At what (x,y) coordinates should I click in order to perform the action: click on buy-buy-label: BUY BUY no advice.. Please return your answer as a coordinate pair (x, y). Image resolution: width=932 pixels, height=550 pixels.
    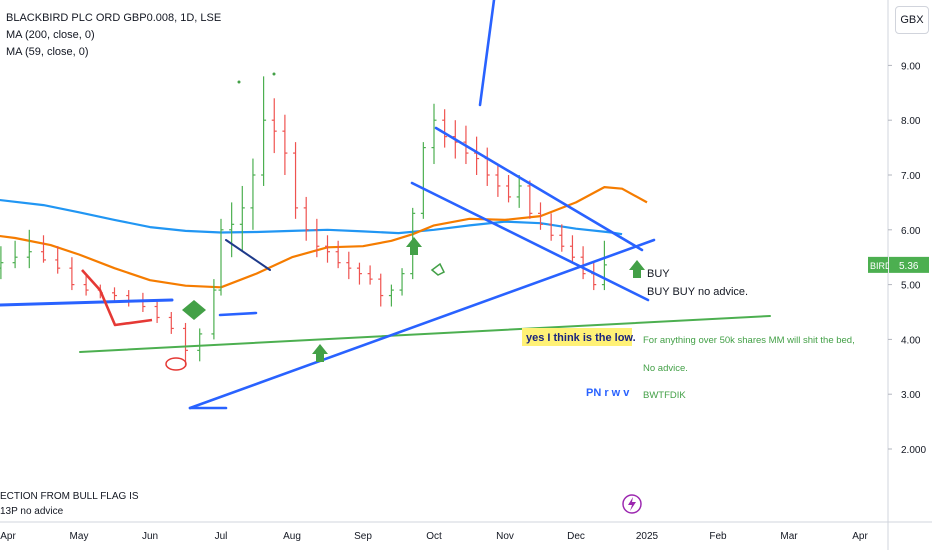
    Looking at the image, I should click on (697, 292).